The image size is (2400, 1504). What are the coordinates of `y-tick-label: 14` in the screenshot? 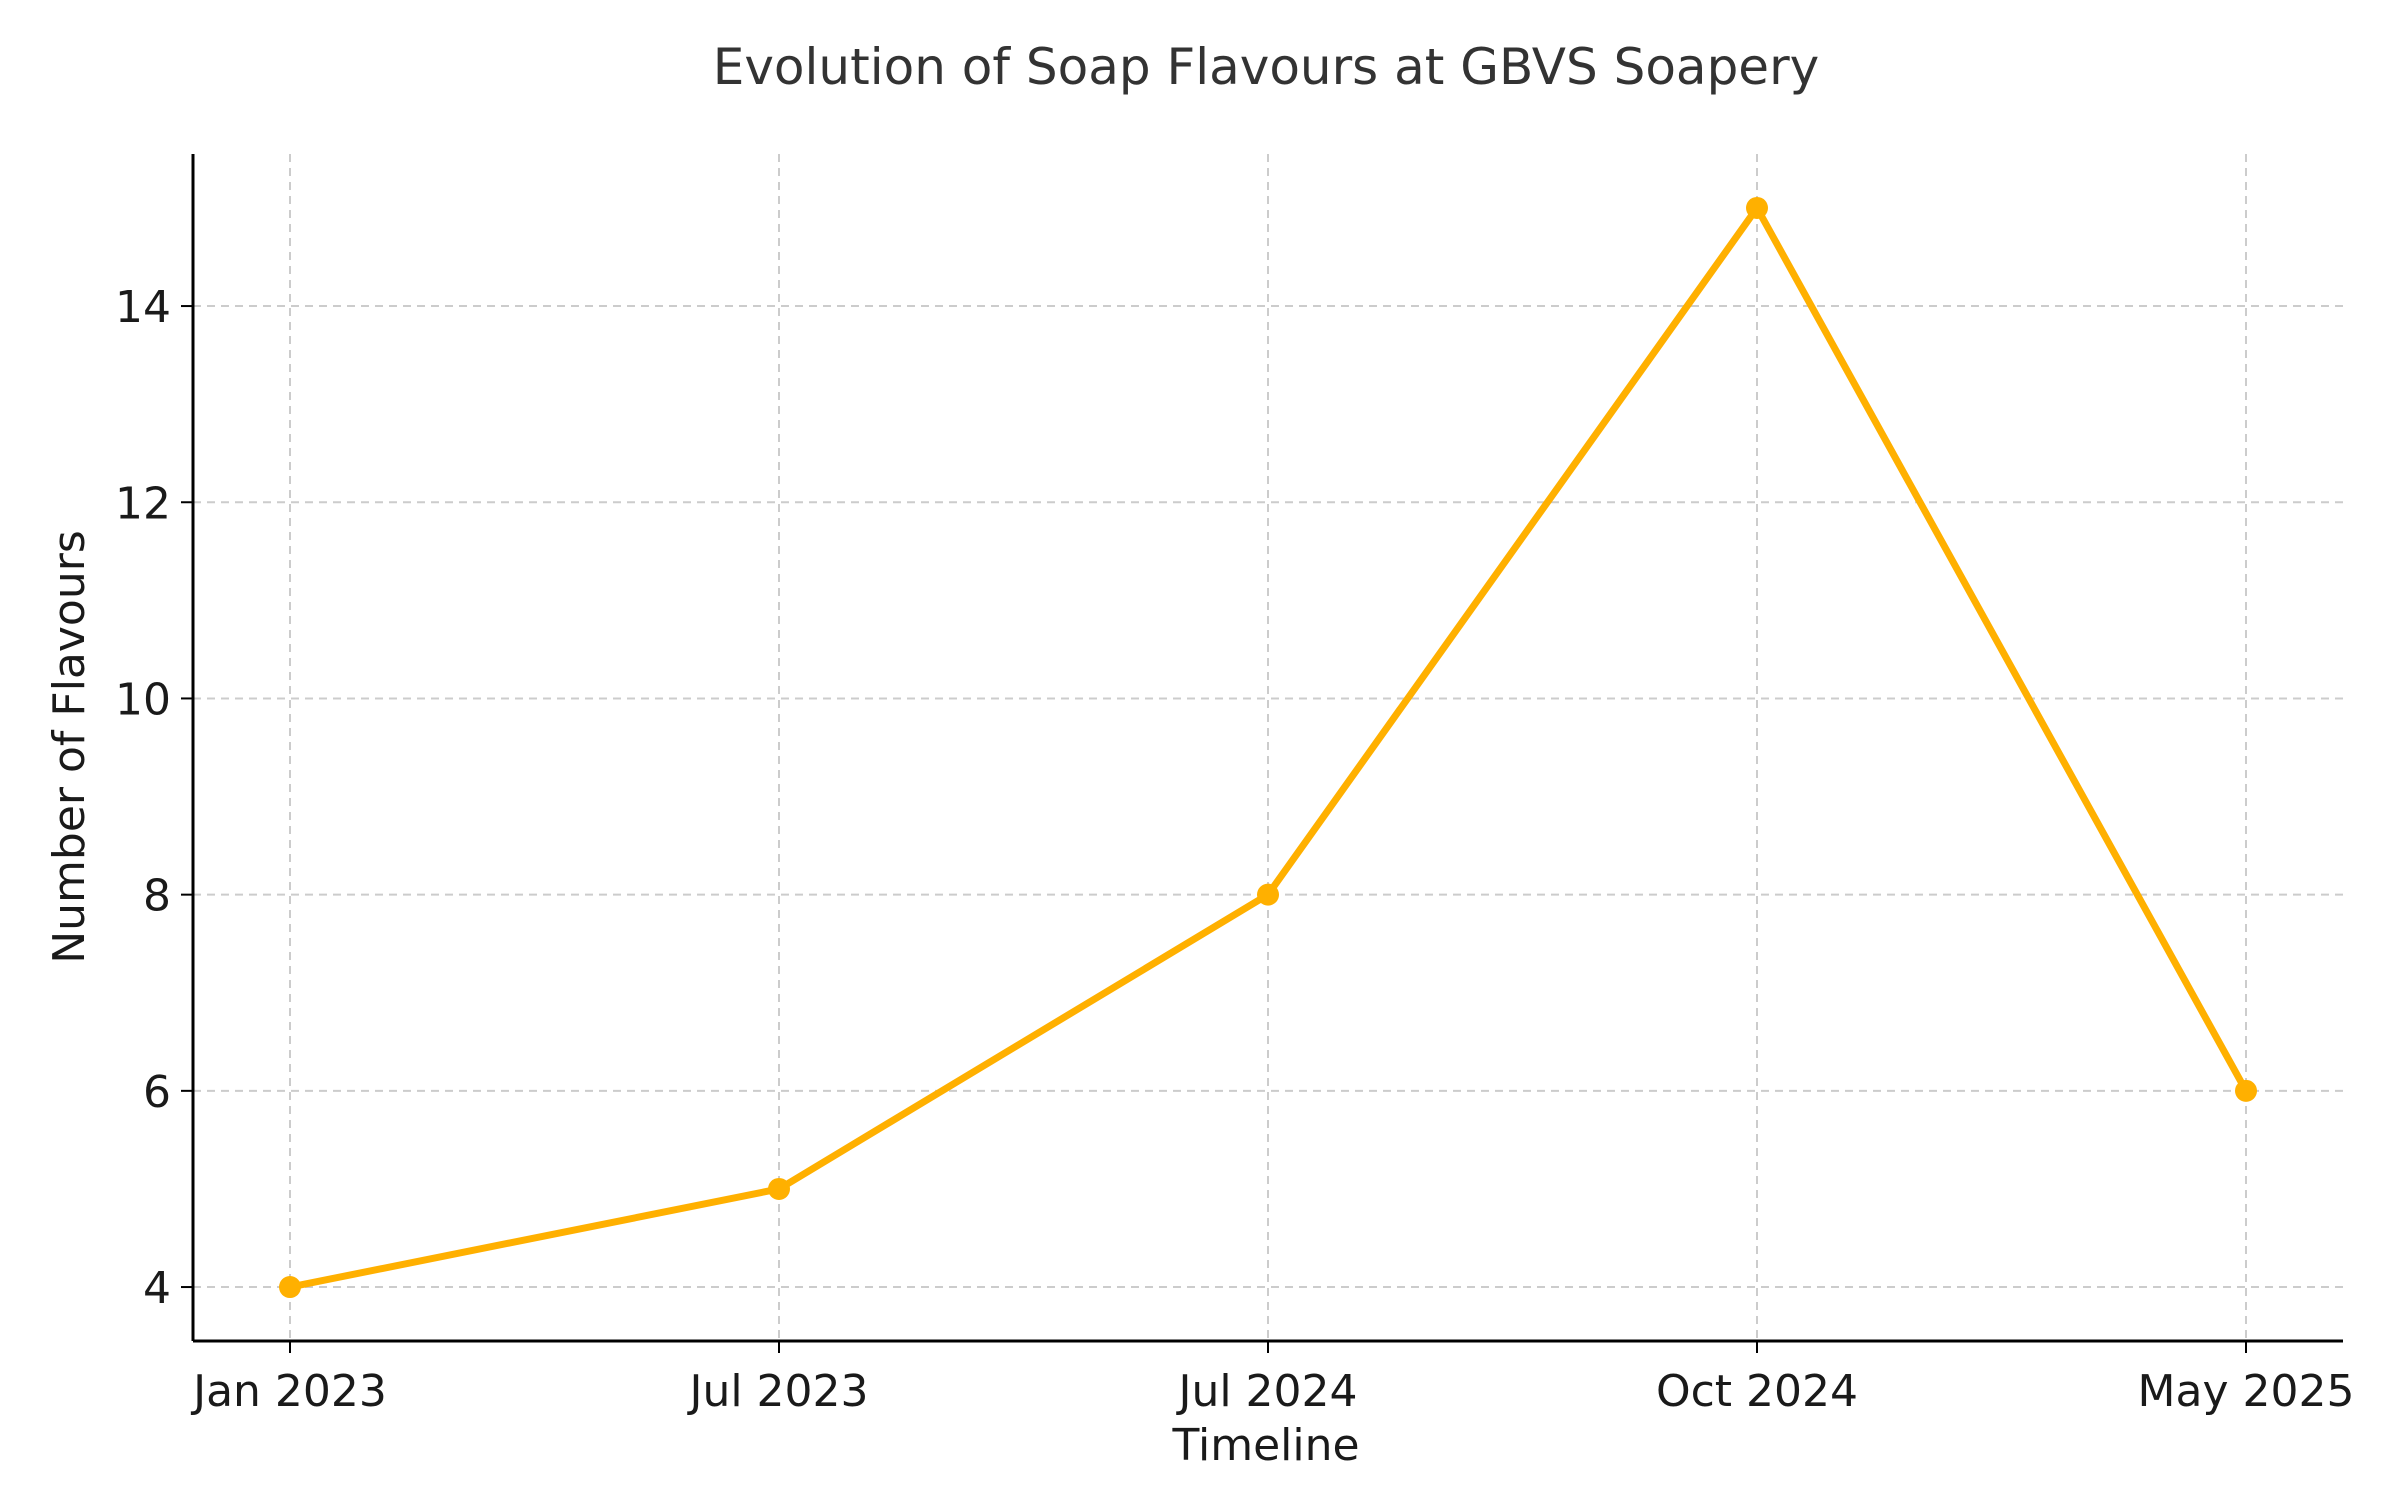 It's located at (143, 307).